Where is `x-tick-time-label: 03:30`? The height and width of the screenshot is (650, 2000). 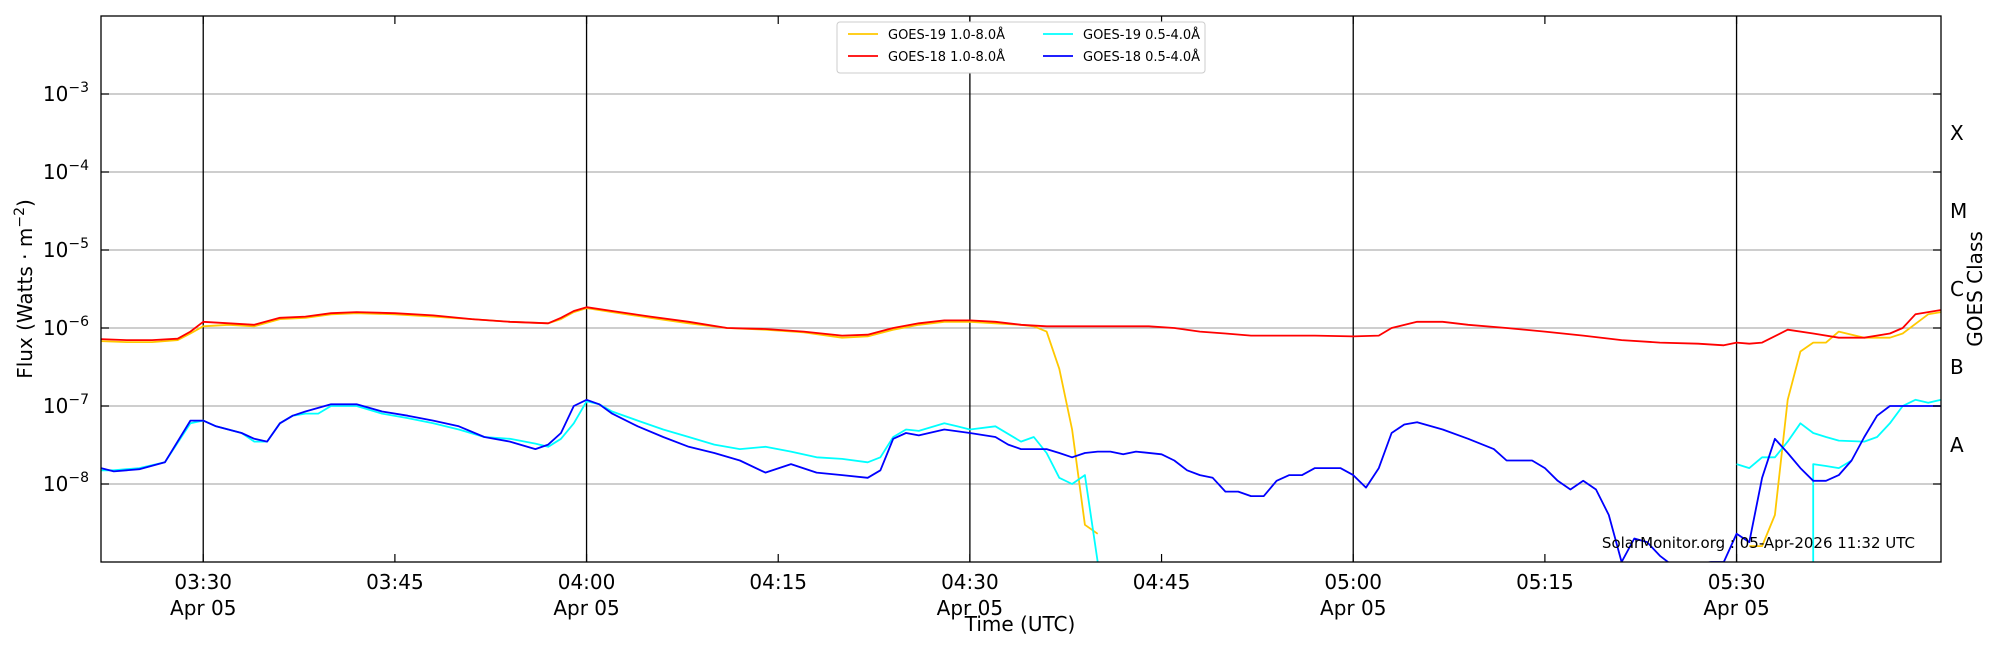 x-tick-time-label: 03:30 is located at coordinates (203, 582).